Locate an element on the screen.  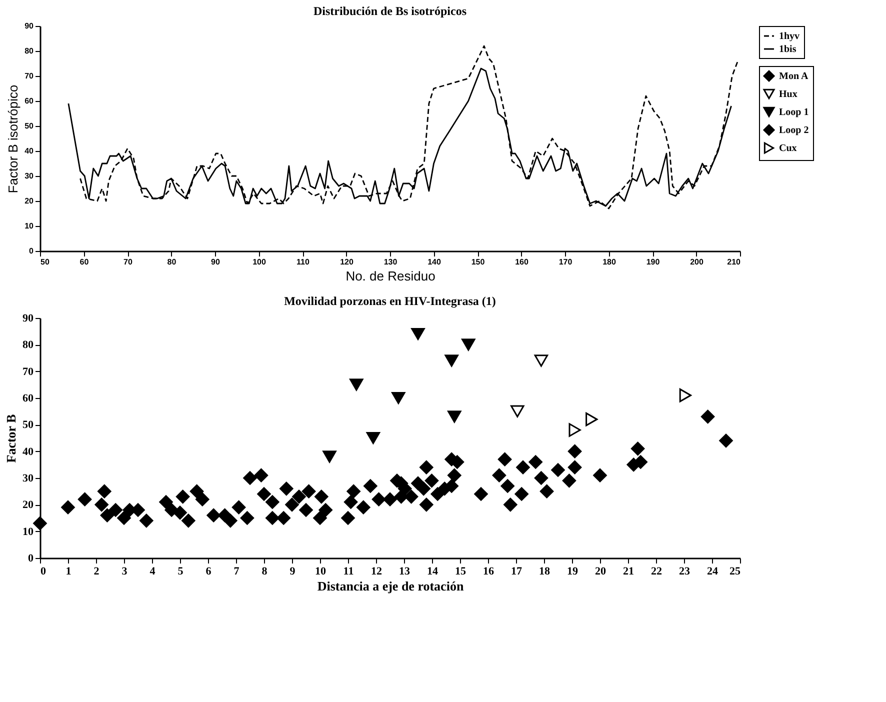
x-tick-label: 18 is located at coordinates (544, 572).